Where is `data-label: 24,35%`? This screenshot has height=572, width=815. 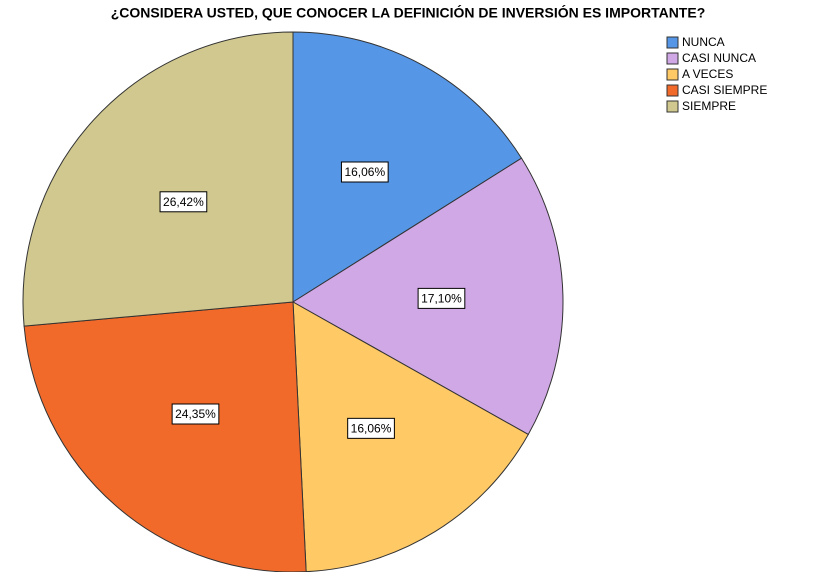 data-label: 24,35% is located at coordinates (195, 414).